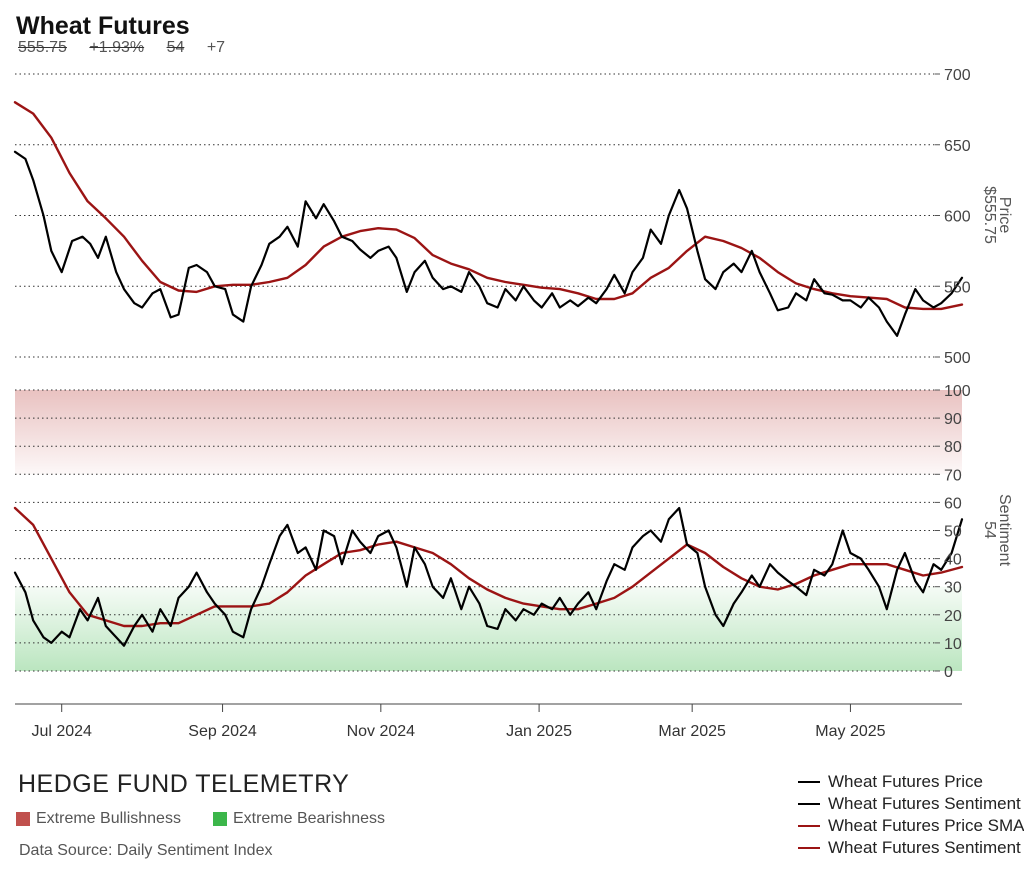 This screenshot has width=1024, height=878. Describe the element at coordinates (953, 532) in the screenshot. I see `sentiment-y-tick-label: 50` at that location.